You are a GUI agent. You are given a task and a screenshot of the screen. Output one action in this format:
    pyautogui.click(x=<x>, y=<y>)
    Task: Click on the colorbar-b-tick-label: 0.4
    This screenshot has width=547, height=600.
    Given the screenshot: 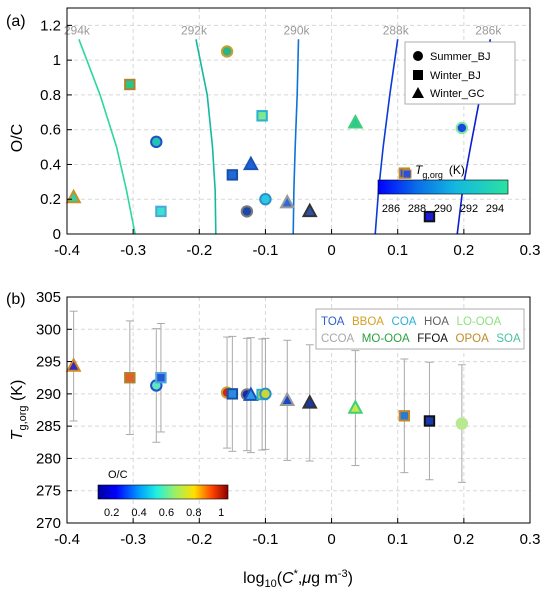 What is the action you would take?
    pyautogui.click(x=138, y=513)
    